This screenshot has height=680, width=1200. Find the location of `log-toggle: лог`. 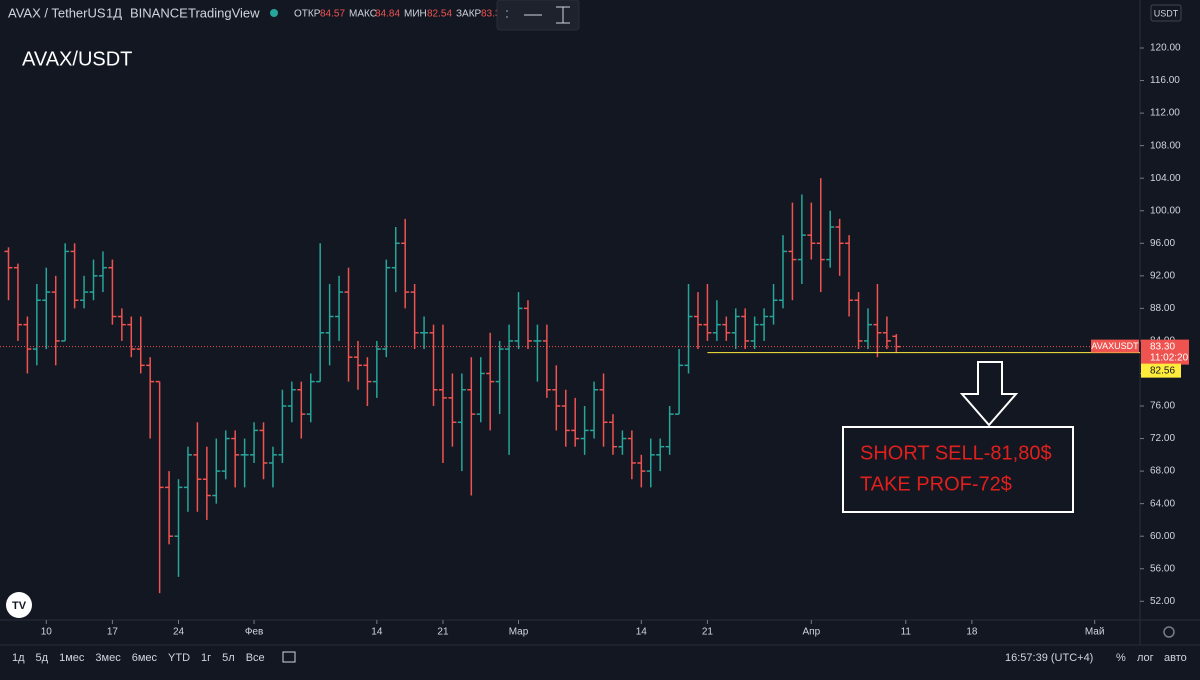

log-toggle: лог is located at coordinates (1145, 658).